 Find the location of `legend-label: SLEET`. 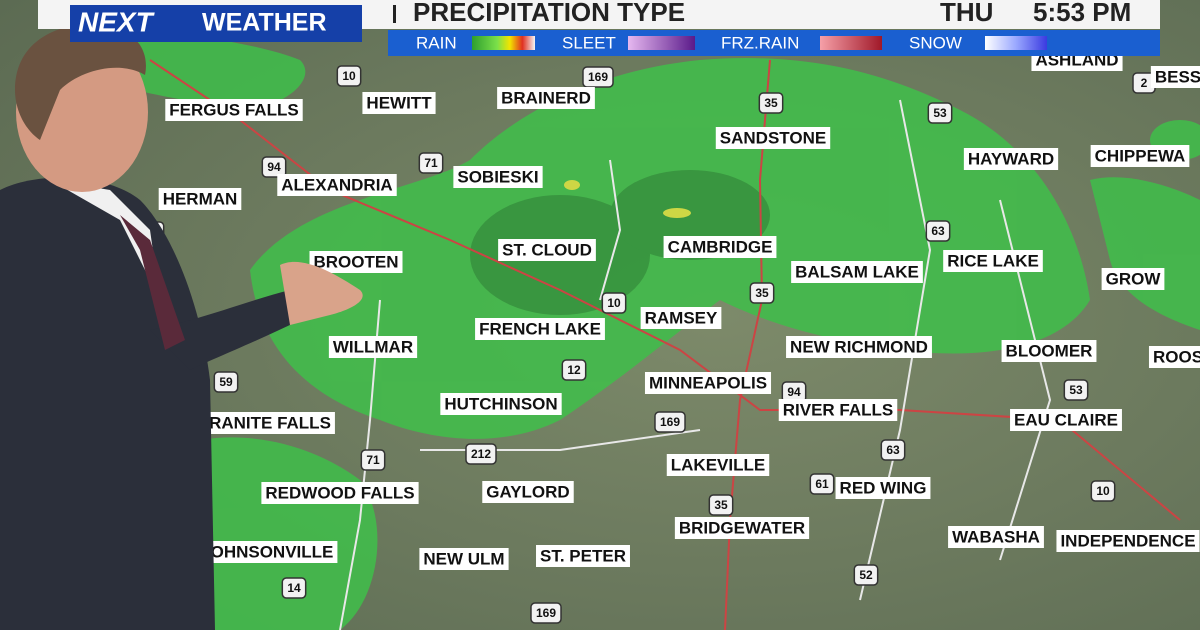

legend-label: SLEET is located at coordinates (589, 42).